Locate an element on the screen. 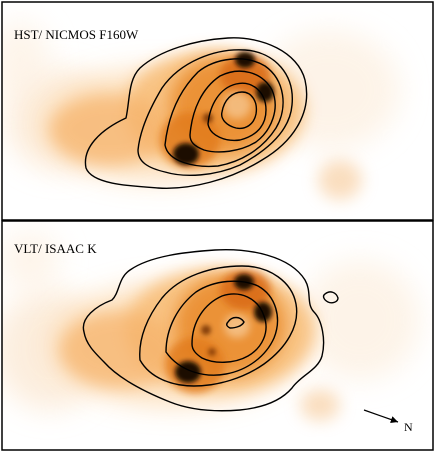 This screenshot has width=436, height=453. north-arrow-icon is located at coordinates (381, 416).